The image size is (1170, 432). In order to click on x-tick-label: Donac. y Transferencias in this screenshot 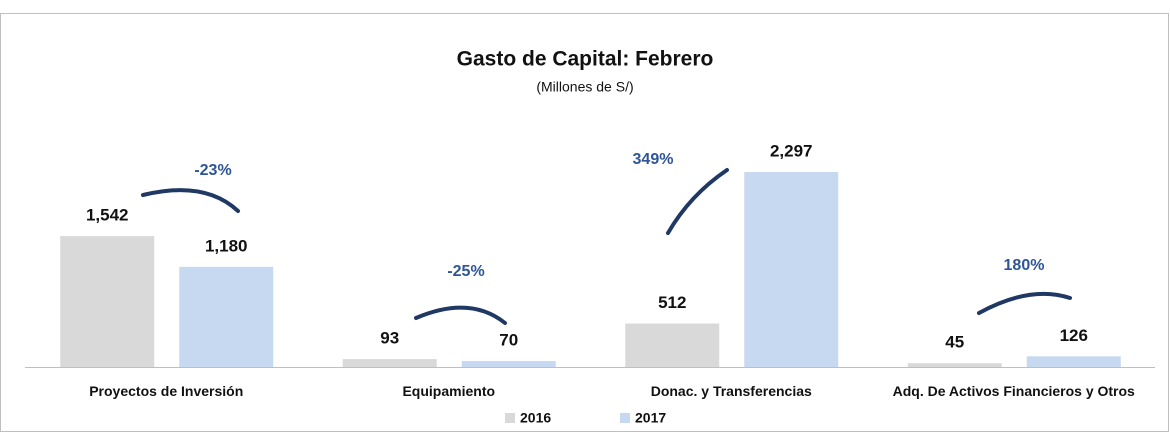, I will do `click(731, 391)`.